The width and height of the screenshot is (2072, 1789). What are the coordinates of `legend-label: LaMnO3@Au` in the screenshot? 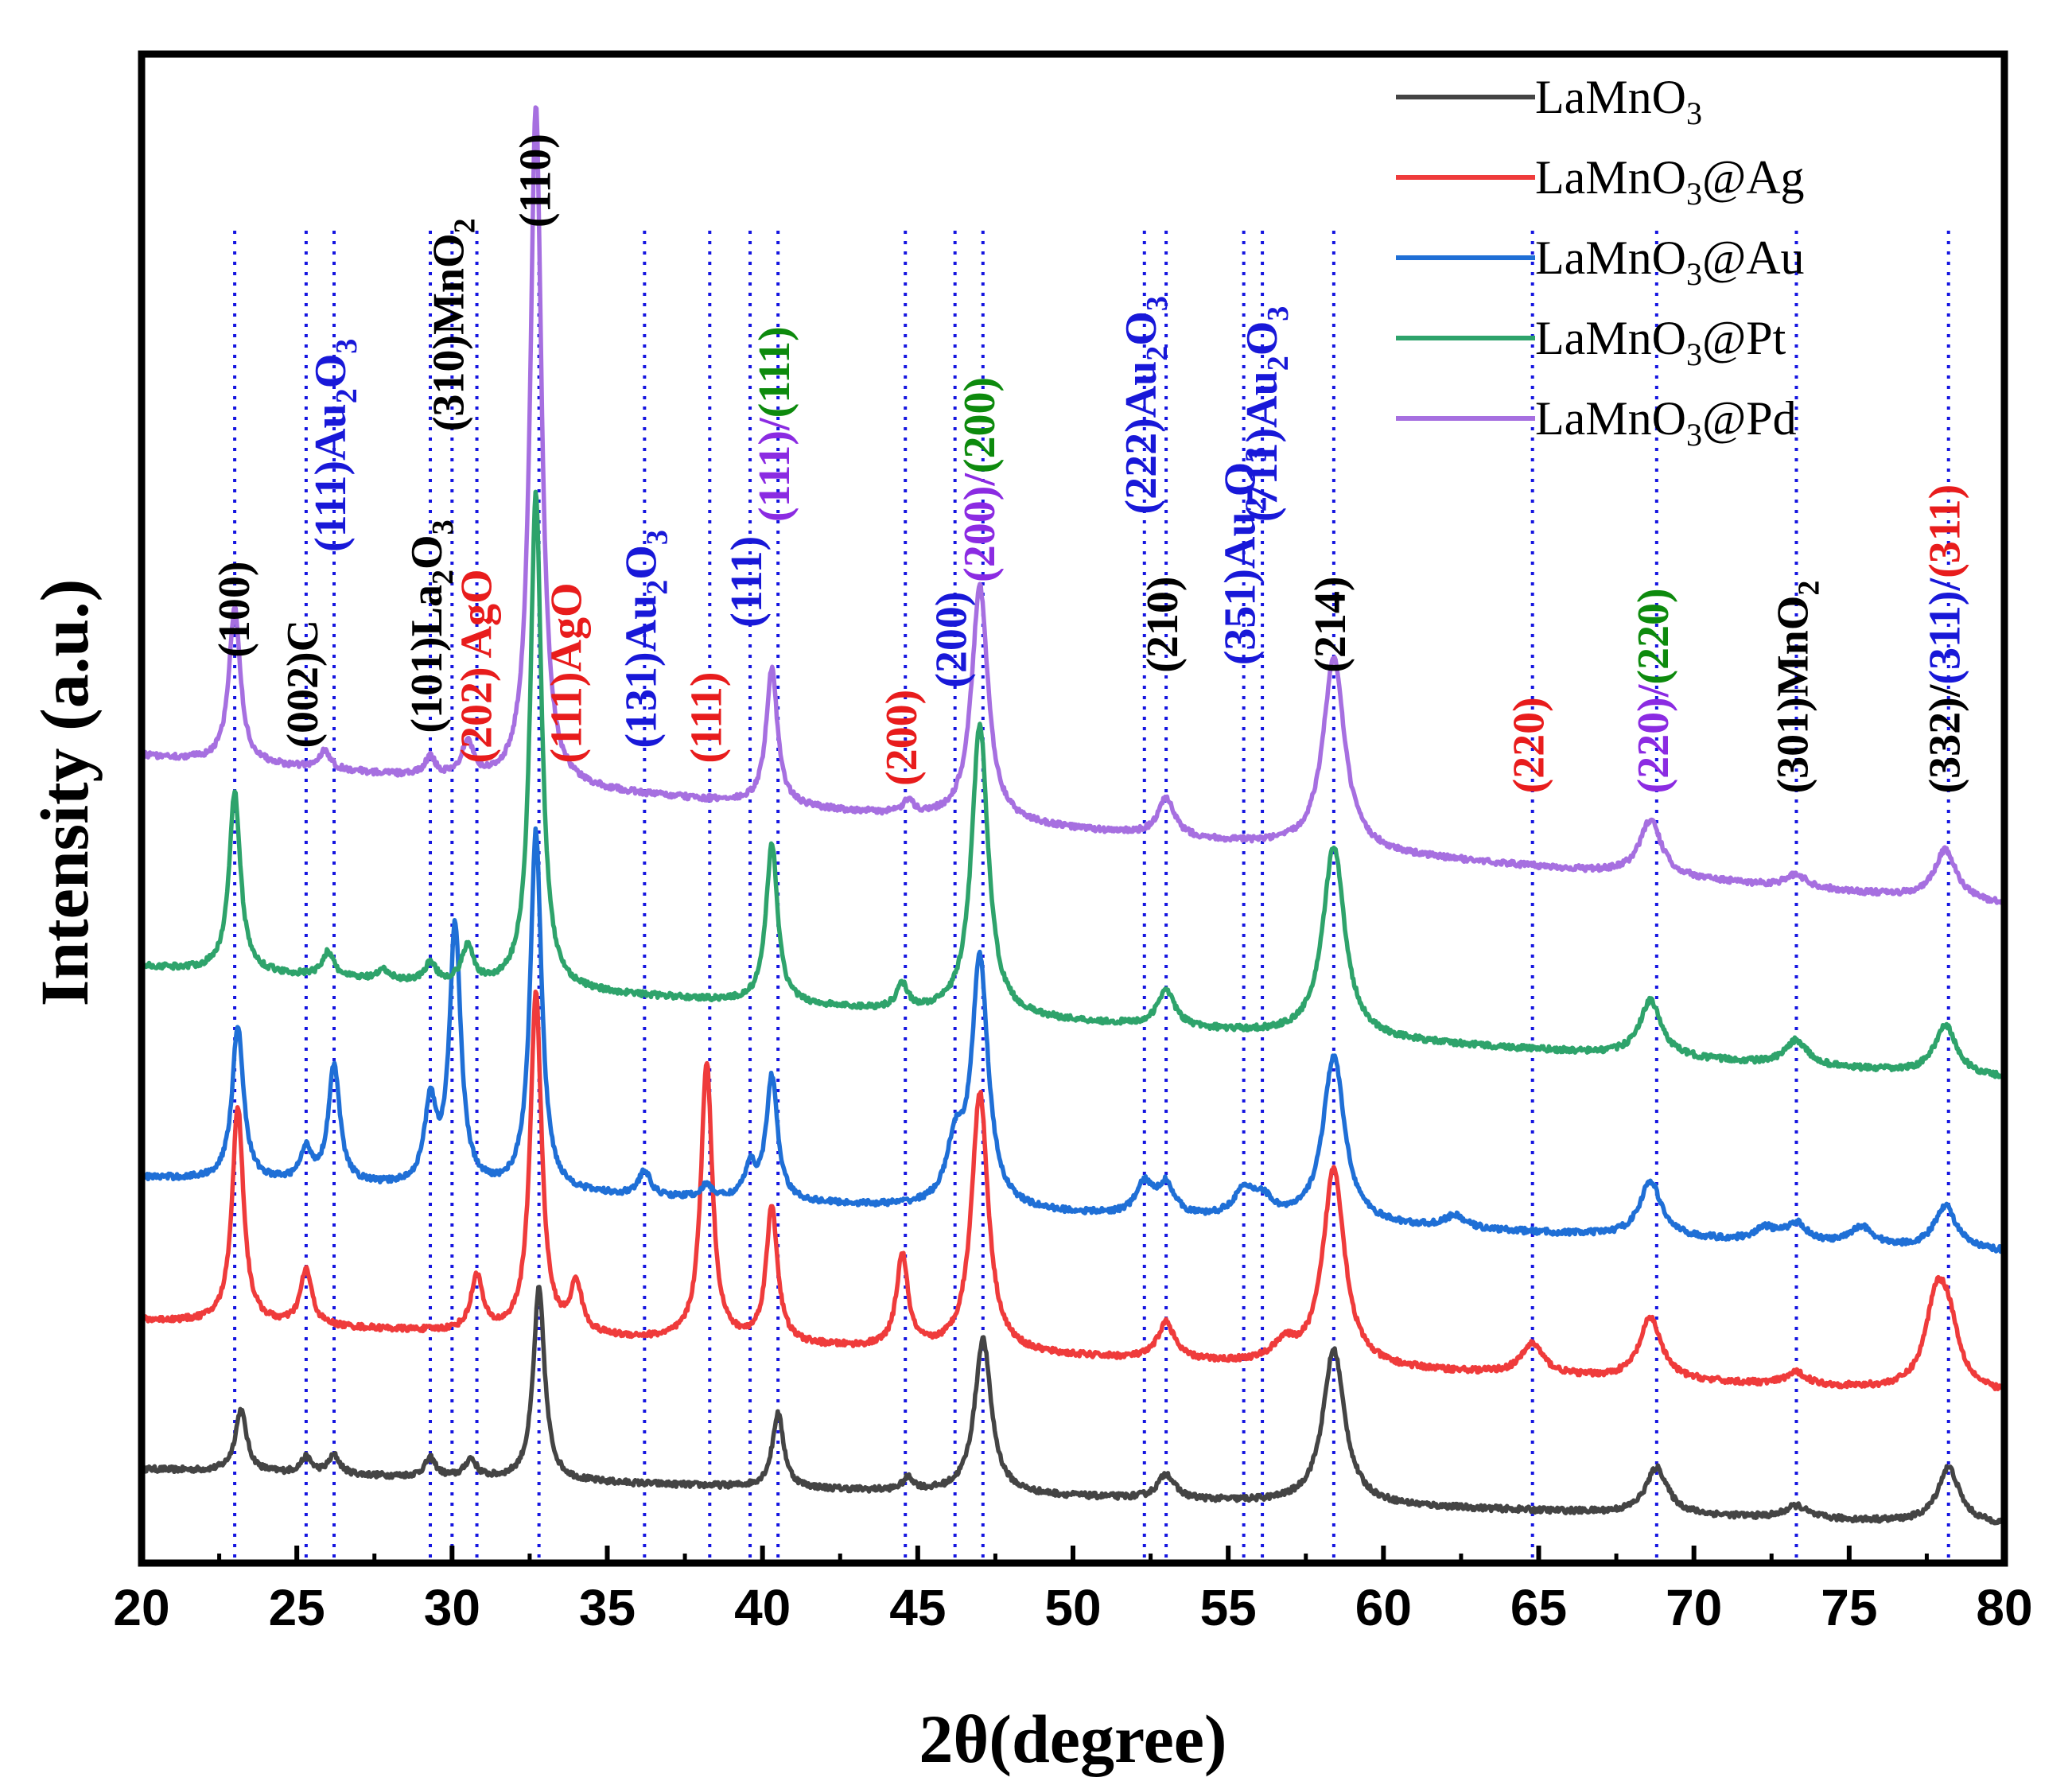 It's located at (1670, 261).